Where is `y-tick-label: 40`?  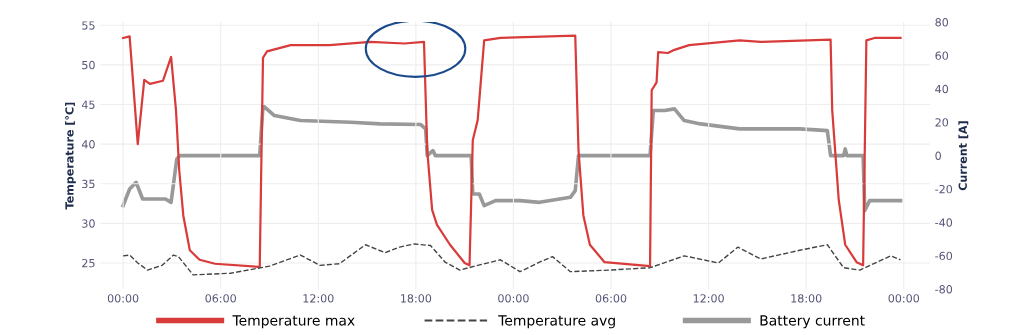 y-tick-label: 40 is located at coordinates (88, 144).